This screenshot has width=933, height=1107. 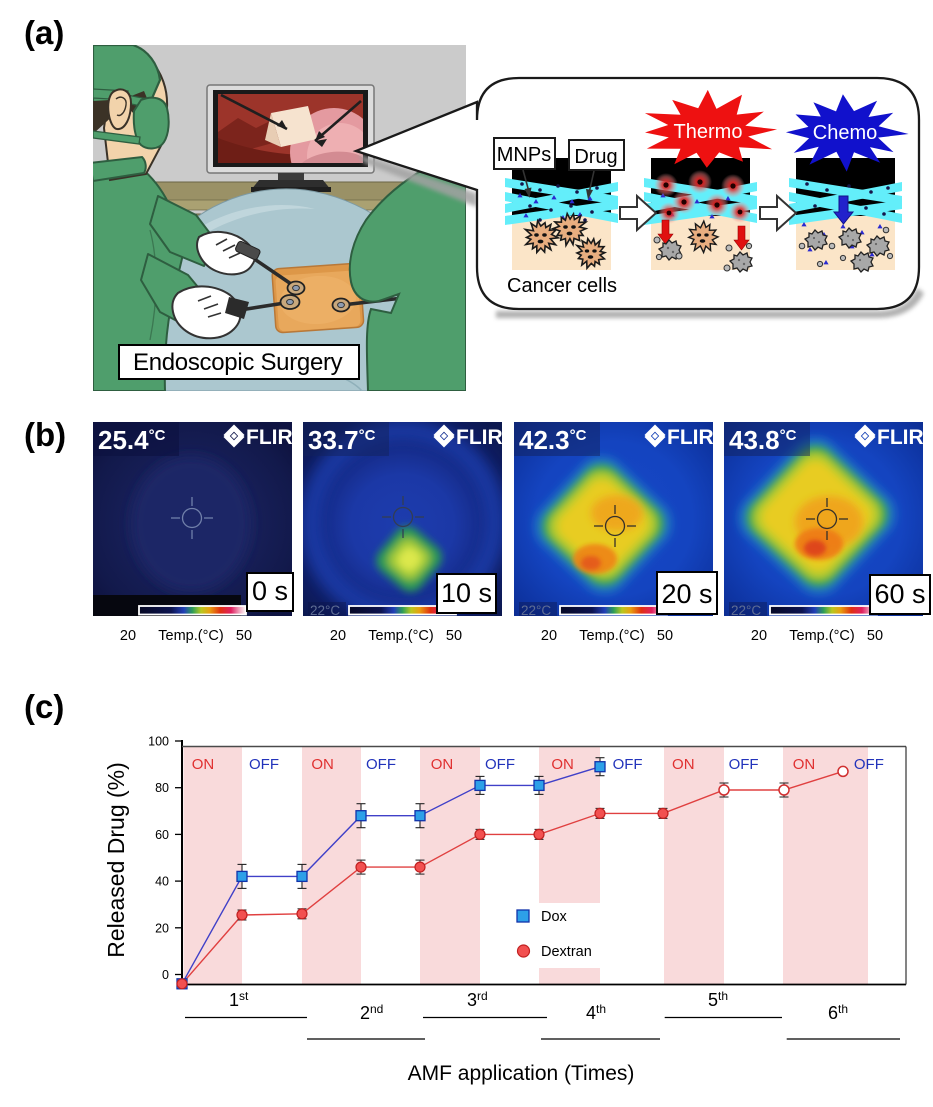 I want to click on svg-text: nd, so click(x=376, y=1009).